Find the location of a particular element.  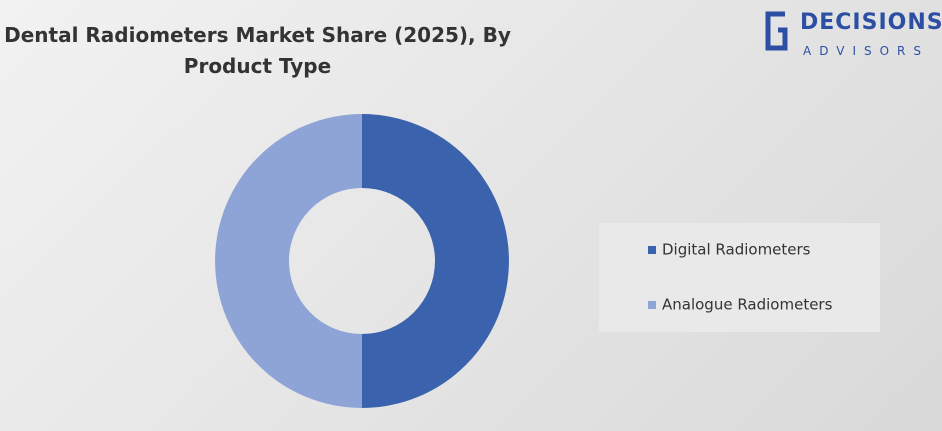

legend-label: Analogue Radiometers is located at coordinates (747, 305).